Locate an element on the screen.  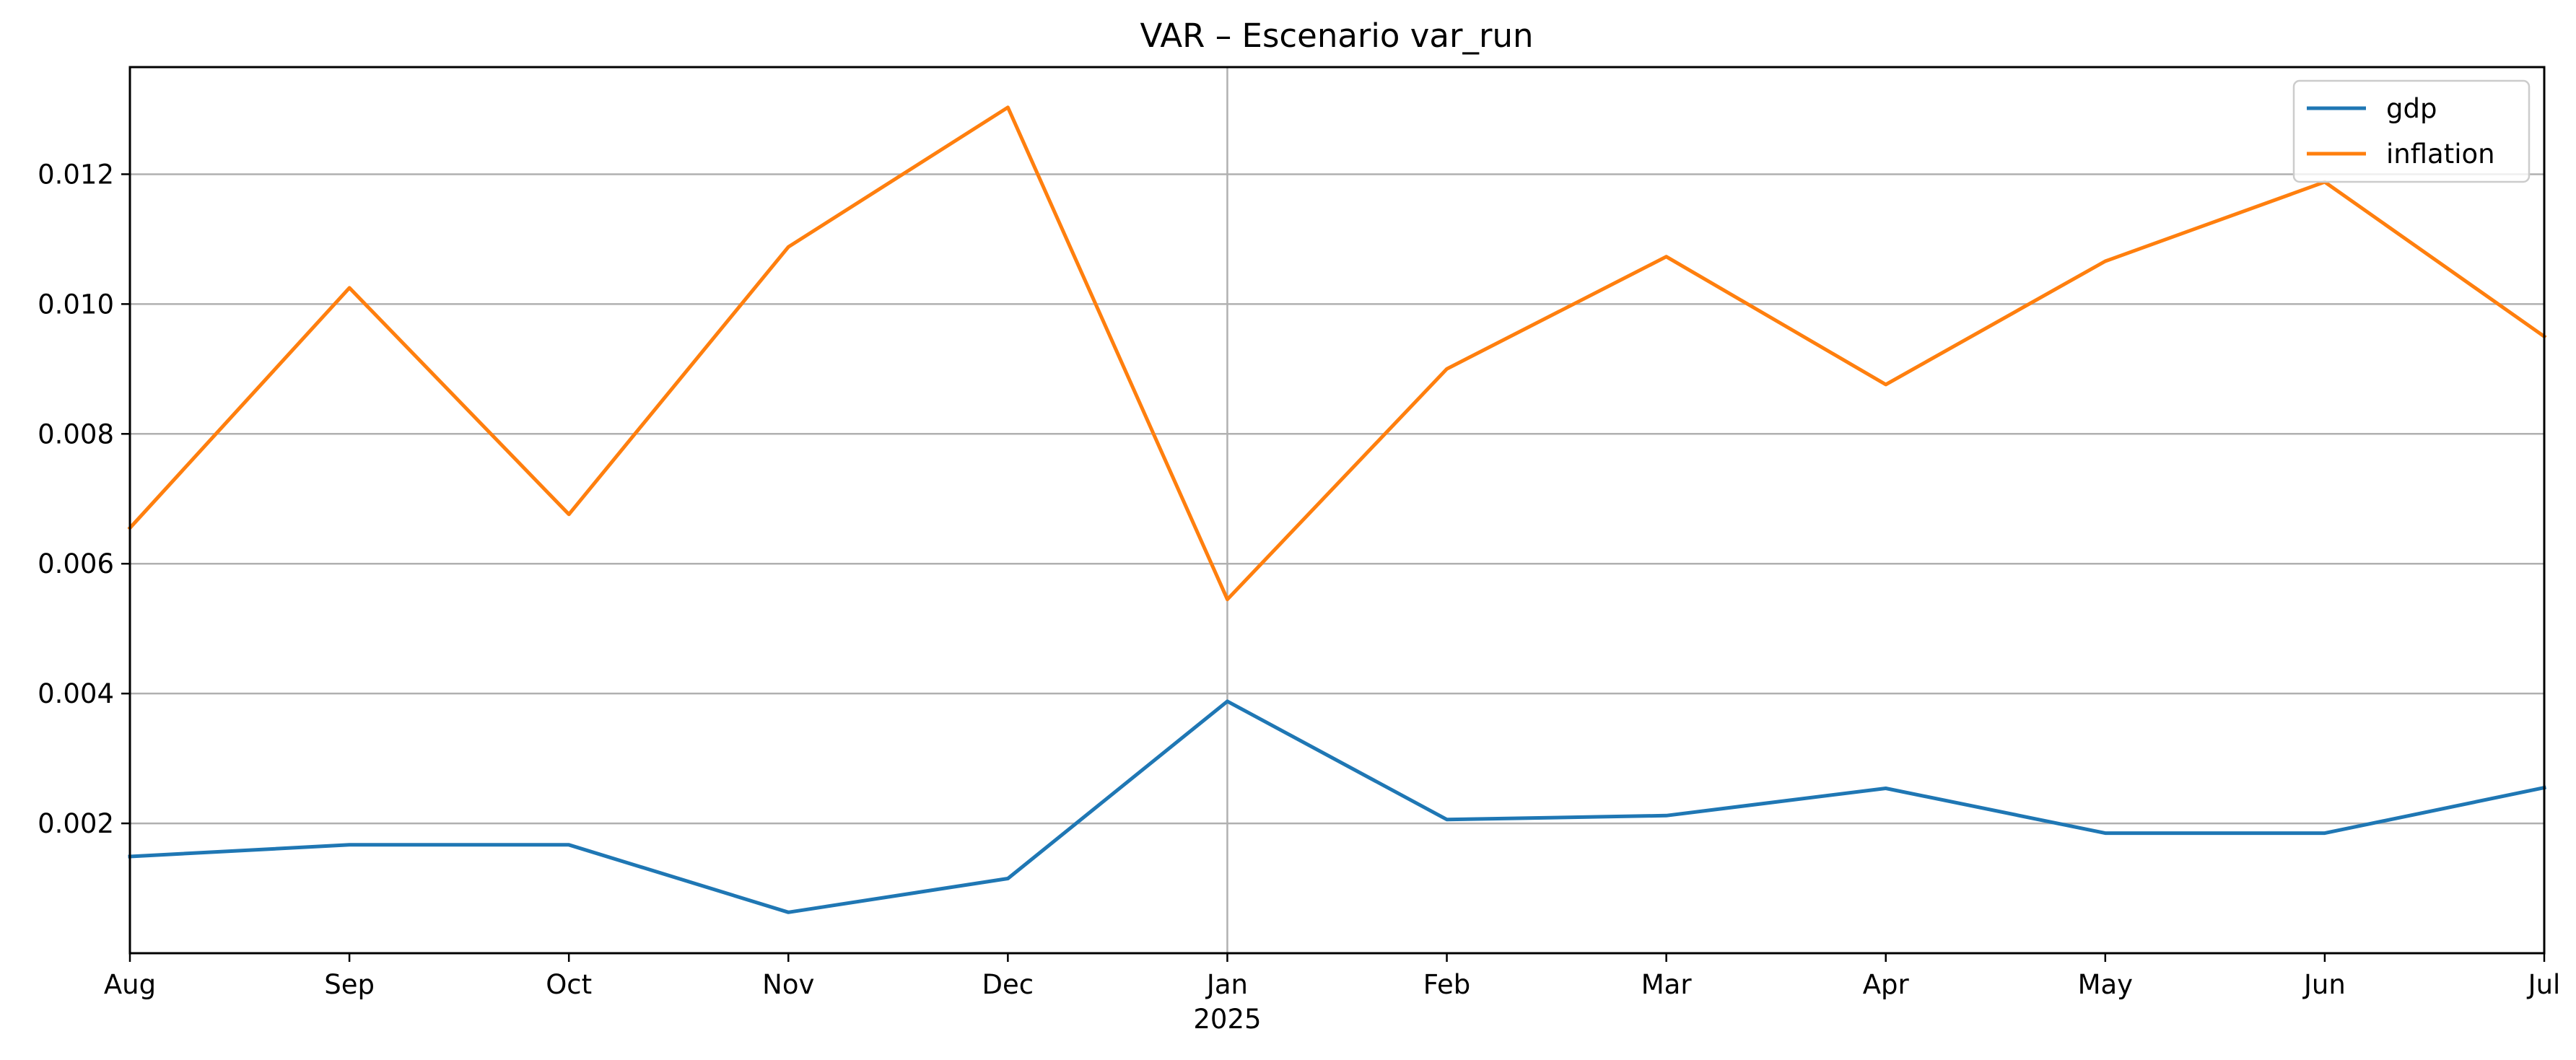
x-year-label: 2025 is located at coordinates (1227, 1019).